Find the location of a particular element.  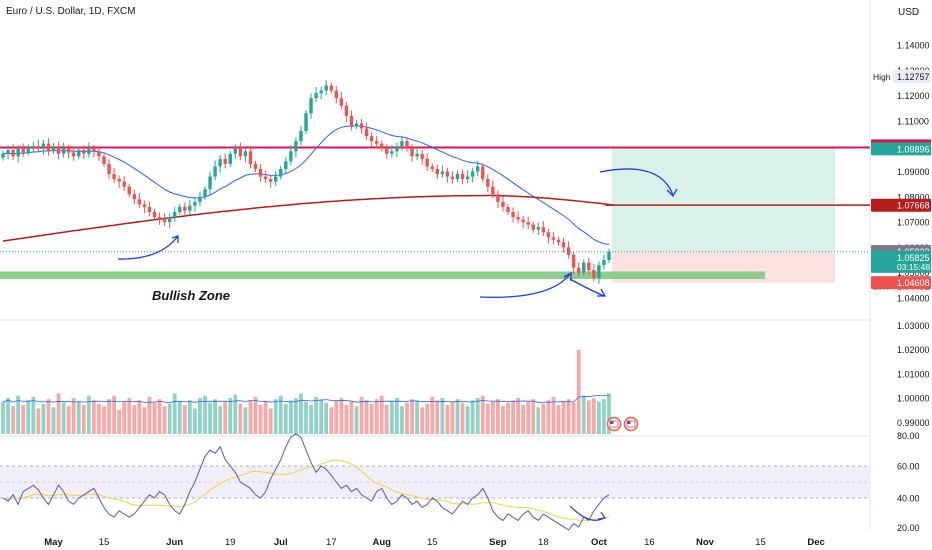

ema-slow-line is located at coordinates (308, 218).